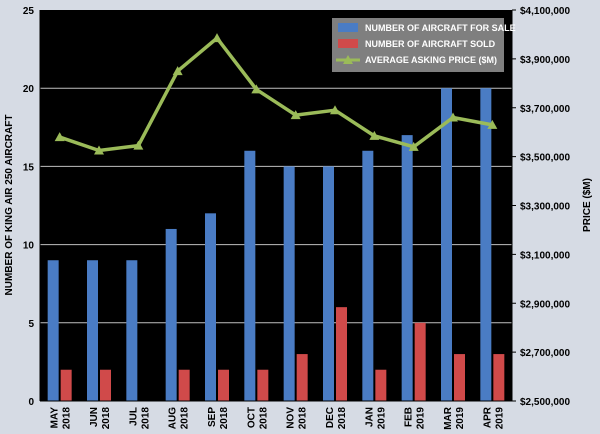  What do you see at coordinates (31, 324) in the screenshot?
I see `y-tick-label: 5` at bounding box center [31, 324].